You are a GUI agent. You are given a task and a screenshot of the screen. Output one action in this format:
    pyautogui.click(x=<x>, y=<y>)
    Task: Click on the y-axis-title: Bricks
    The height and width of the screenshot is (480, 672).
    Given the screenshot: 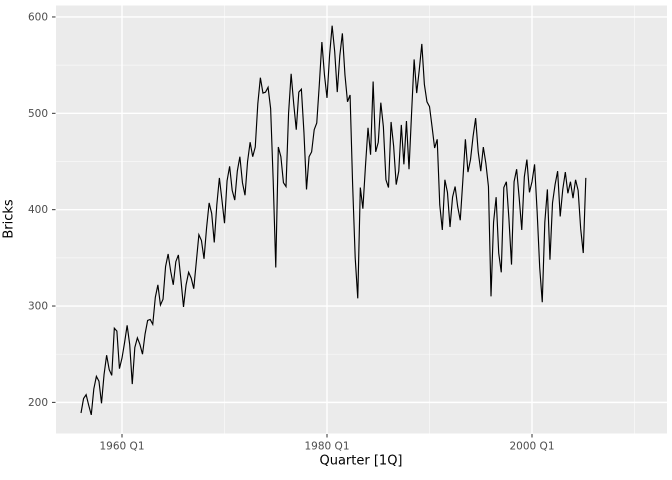 What is the action you would take?
    pyautogui.click(x=9, y=219)
    